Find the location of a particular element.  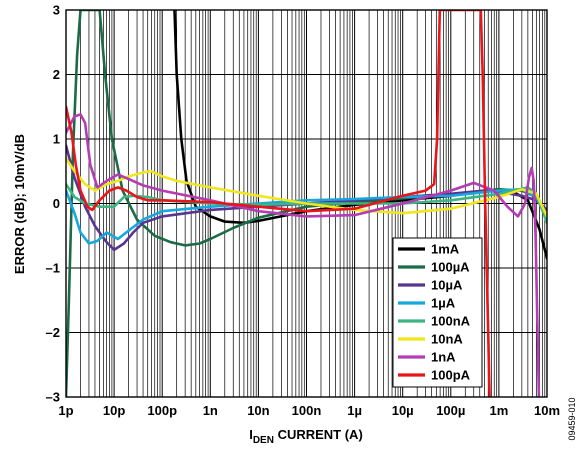

legend-label: 1mA is located at coordinates (445, 249).